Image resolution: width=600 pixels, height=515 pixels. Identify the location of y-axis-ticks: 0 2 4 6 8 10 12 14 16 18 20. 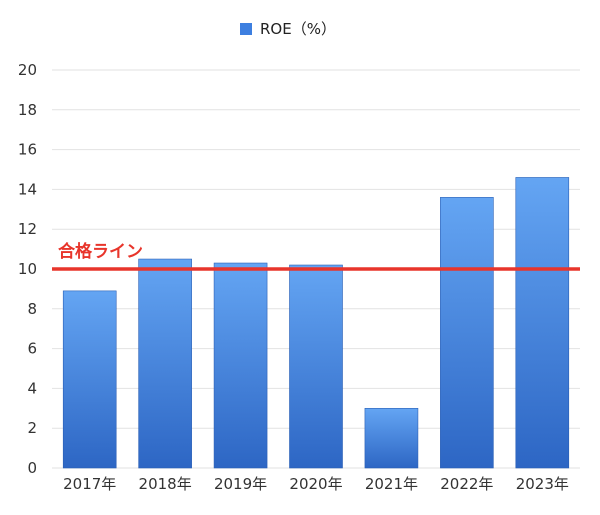
(27, 269).